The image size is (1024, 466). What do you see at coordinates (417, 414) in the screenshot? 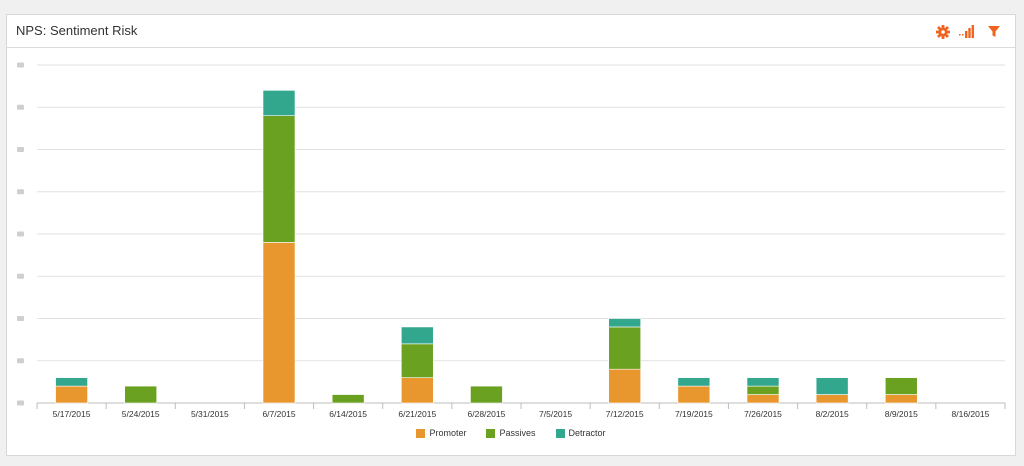
I see `x-tick-label: 6/21/2015` at bounding box center [417, 414].